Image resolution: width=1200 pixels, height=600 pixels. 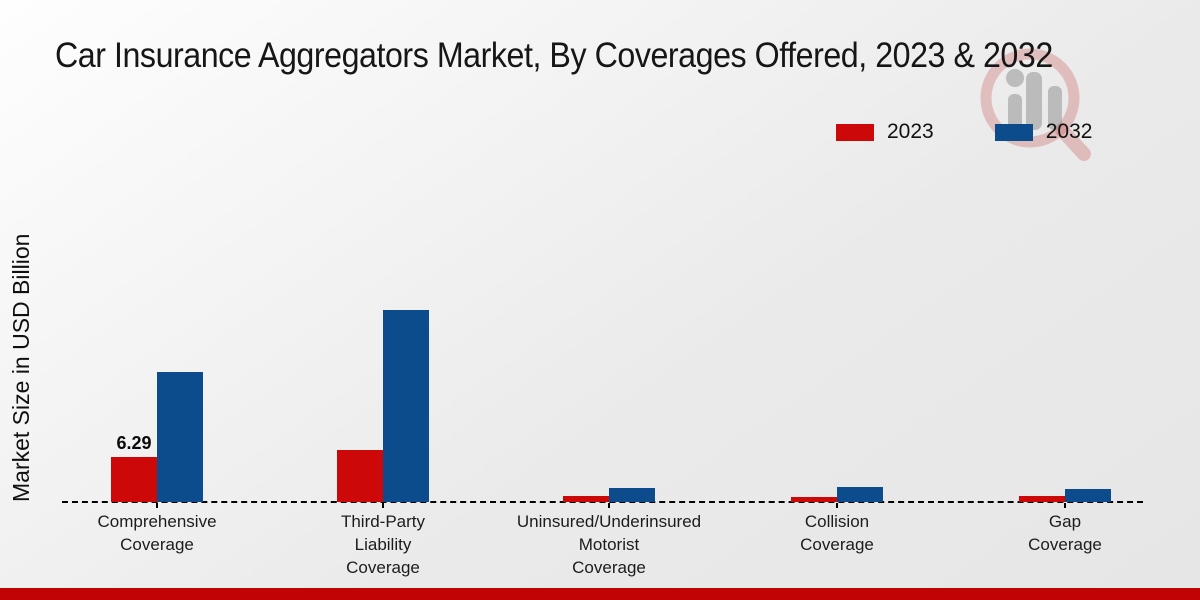 What do you see at coordinates (360, 476) in the screenshot?
I see `bar-2023-third-party-liability-coverage` at bounding box center [360, 476].